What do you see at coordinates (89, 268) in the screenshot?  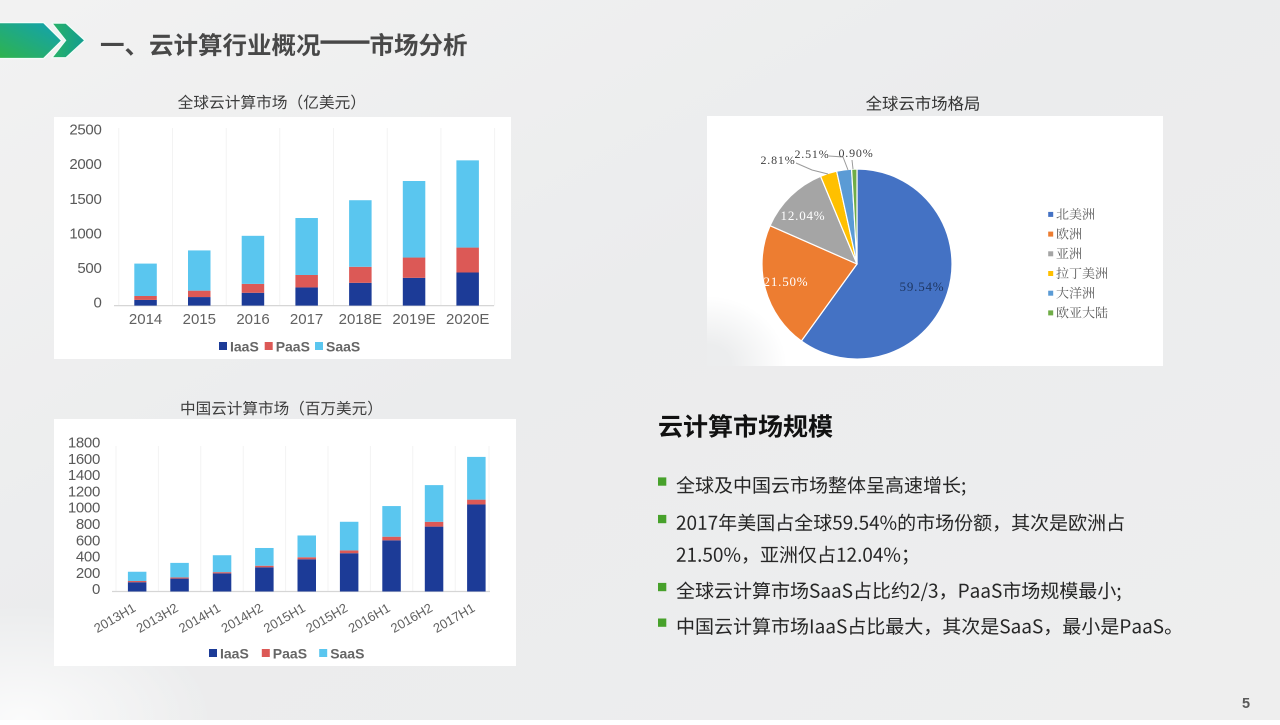 I see `svg-text: 500` at bounding box center [89, 268].